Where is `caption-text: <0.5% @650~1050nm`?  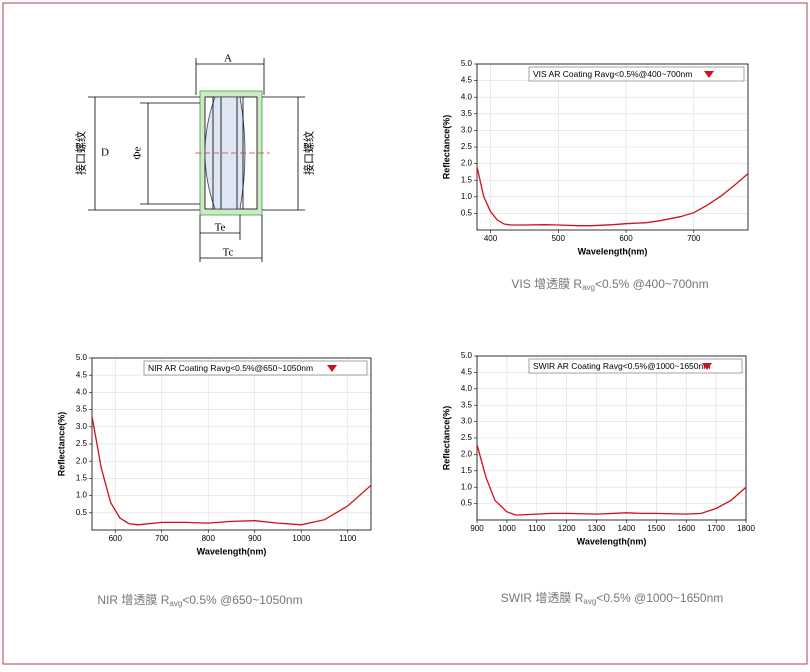 caption-text: <0.5% @650~1050nm is located at coordinates (242, 600).